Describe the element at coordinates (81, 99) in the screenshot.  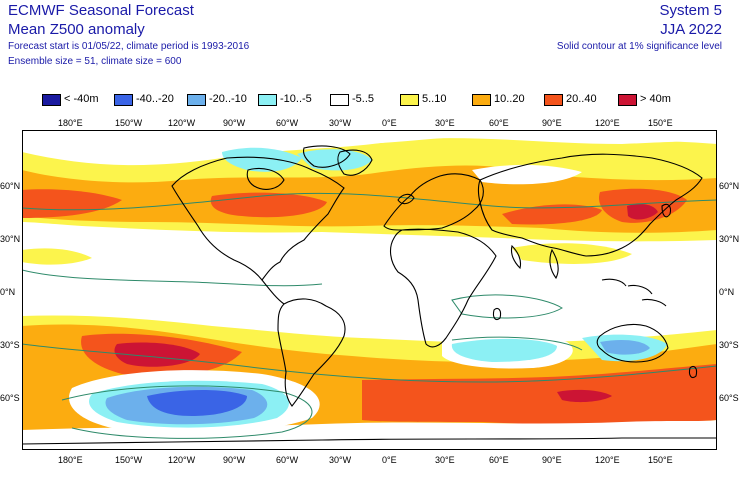
I see `legend-label: < -40m` at that location.